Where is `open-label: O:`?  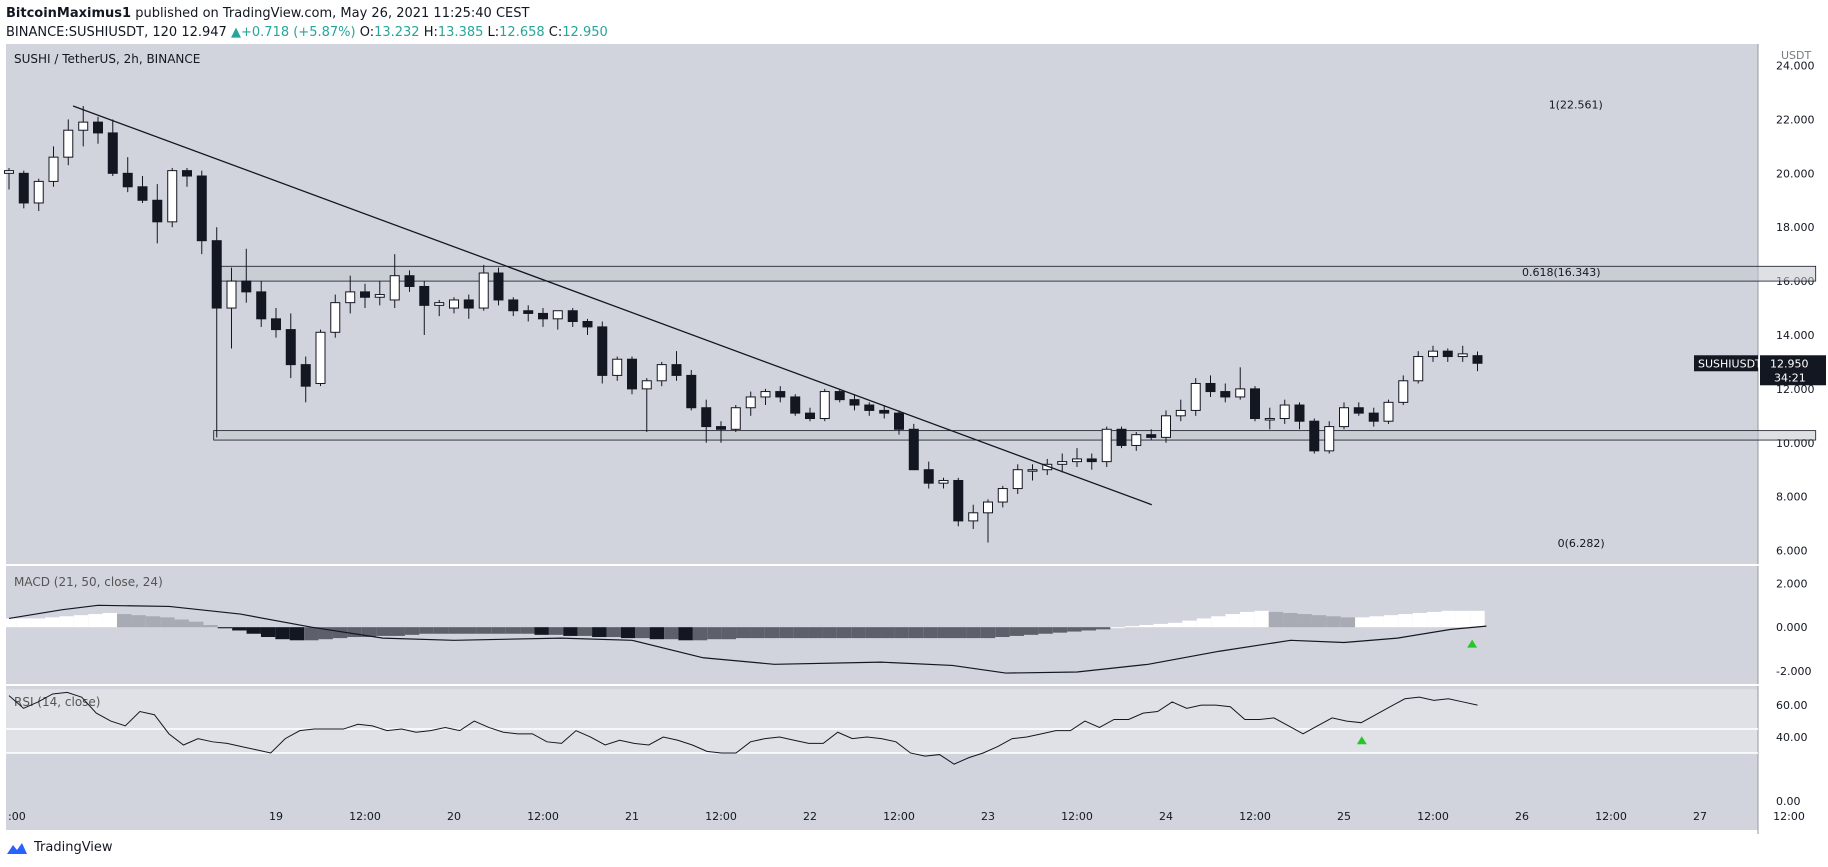
open-label: O: is located at coordinates (367, 32).